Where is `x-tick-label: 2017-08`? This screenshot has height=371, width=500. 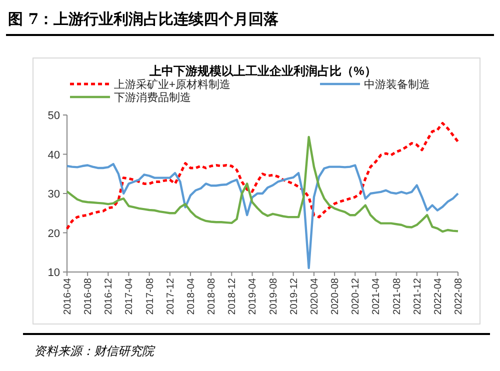
x-tick-label: 2017-08 is located at coordinates (150, 296).